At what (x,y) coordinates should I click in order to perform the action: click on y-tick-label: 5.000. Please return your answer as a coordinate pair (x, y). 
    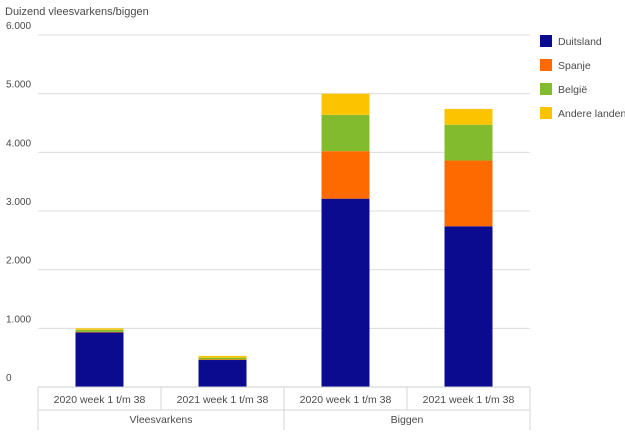
    Looking at the image, I should click on (18, 85).